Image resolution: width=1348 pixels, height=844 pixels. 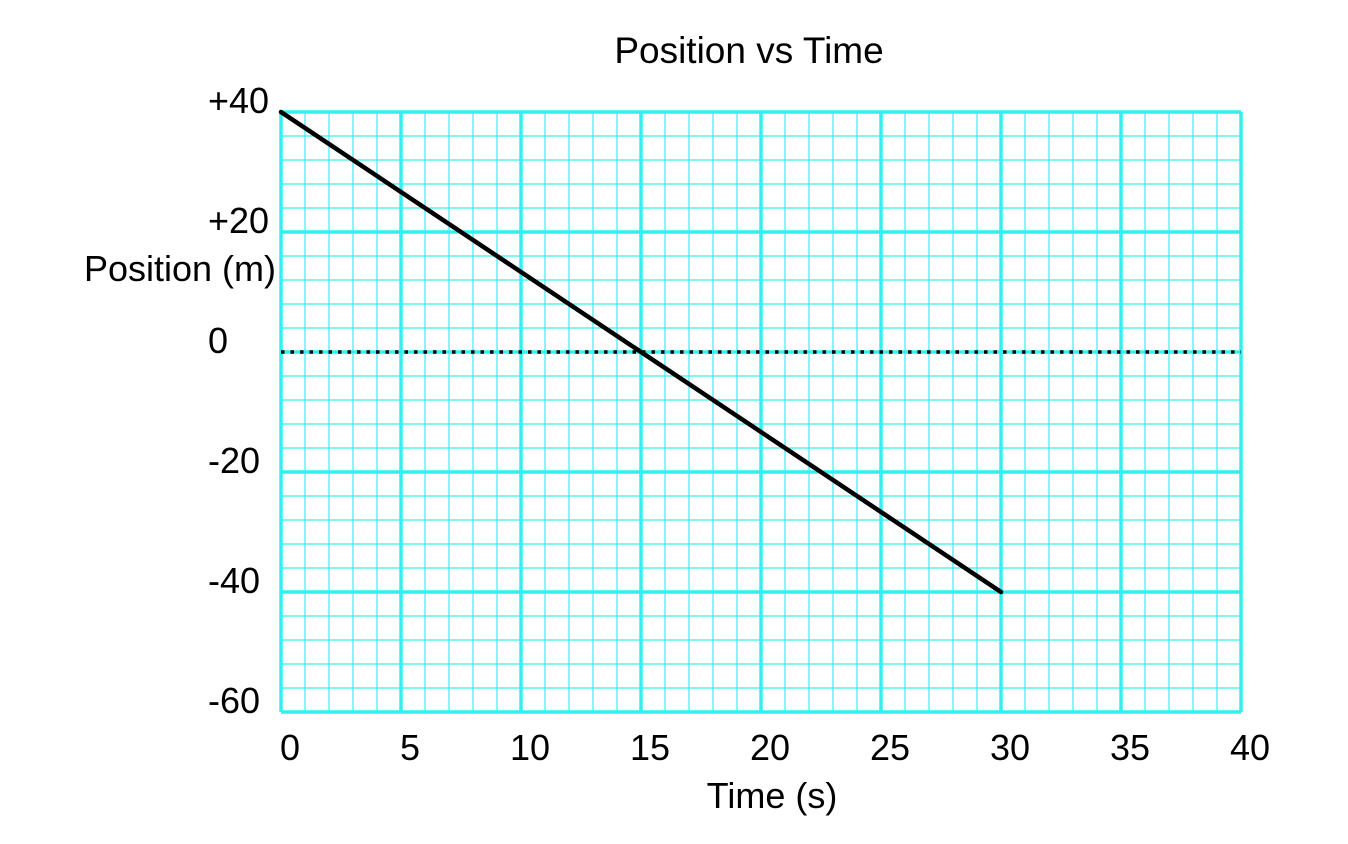 What do you see at coordinates (410, 747) in the screenshot?
I see `x-tick-label: 5` at bounding box center [410, 747].